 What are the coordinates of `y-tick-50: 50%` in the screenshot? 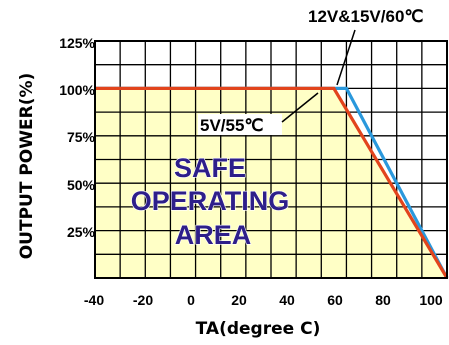 It's located at (81, 185).